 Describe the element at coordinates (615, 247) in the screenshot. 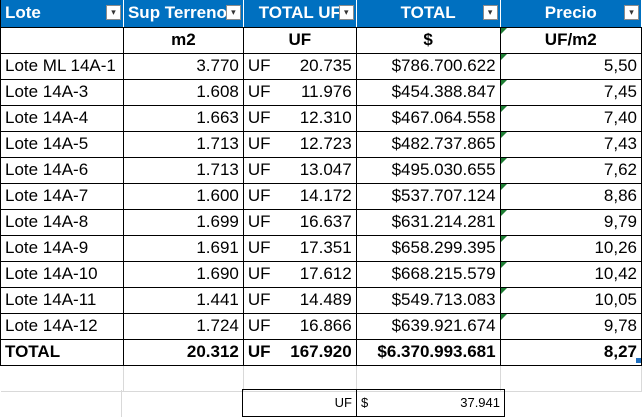

I see `precio-value: 10,26` at that location.